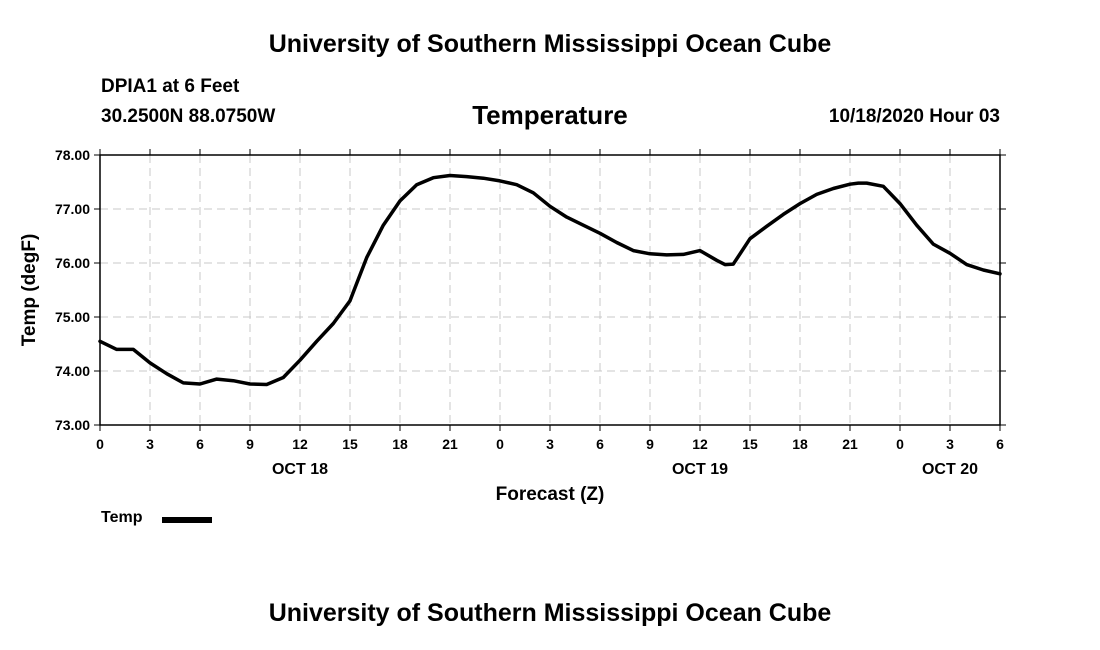 The height and width of the screenshot is (650, 1100). Describe the element at coordinates (950, 469) in the screenshot. I see `date-label: OCT 20` at that location.